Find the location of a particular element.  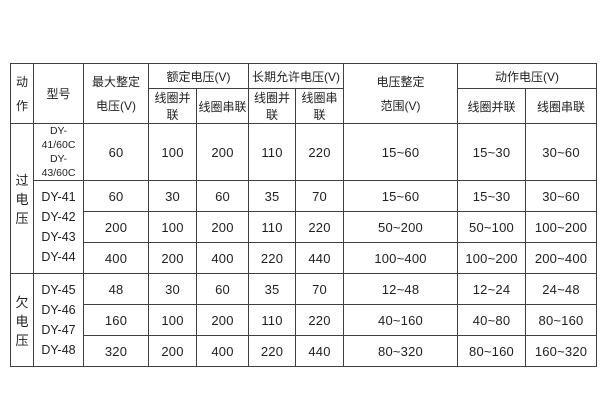

cell-operate-series: 24~48 is located at coordinates (561, 289).